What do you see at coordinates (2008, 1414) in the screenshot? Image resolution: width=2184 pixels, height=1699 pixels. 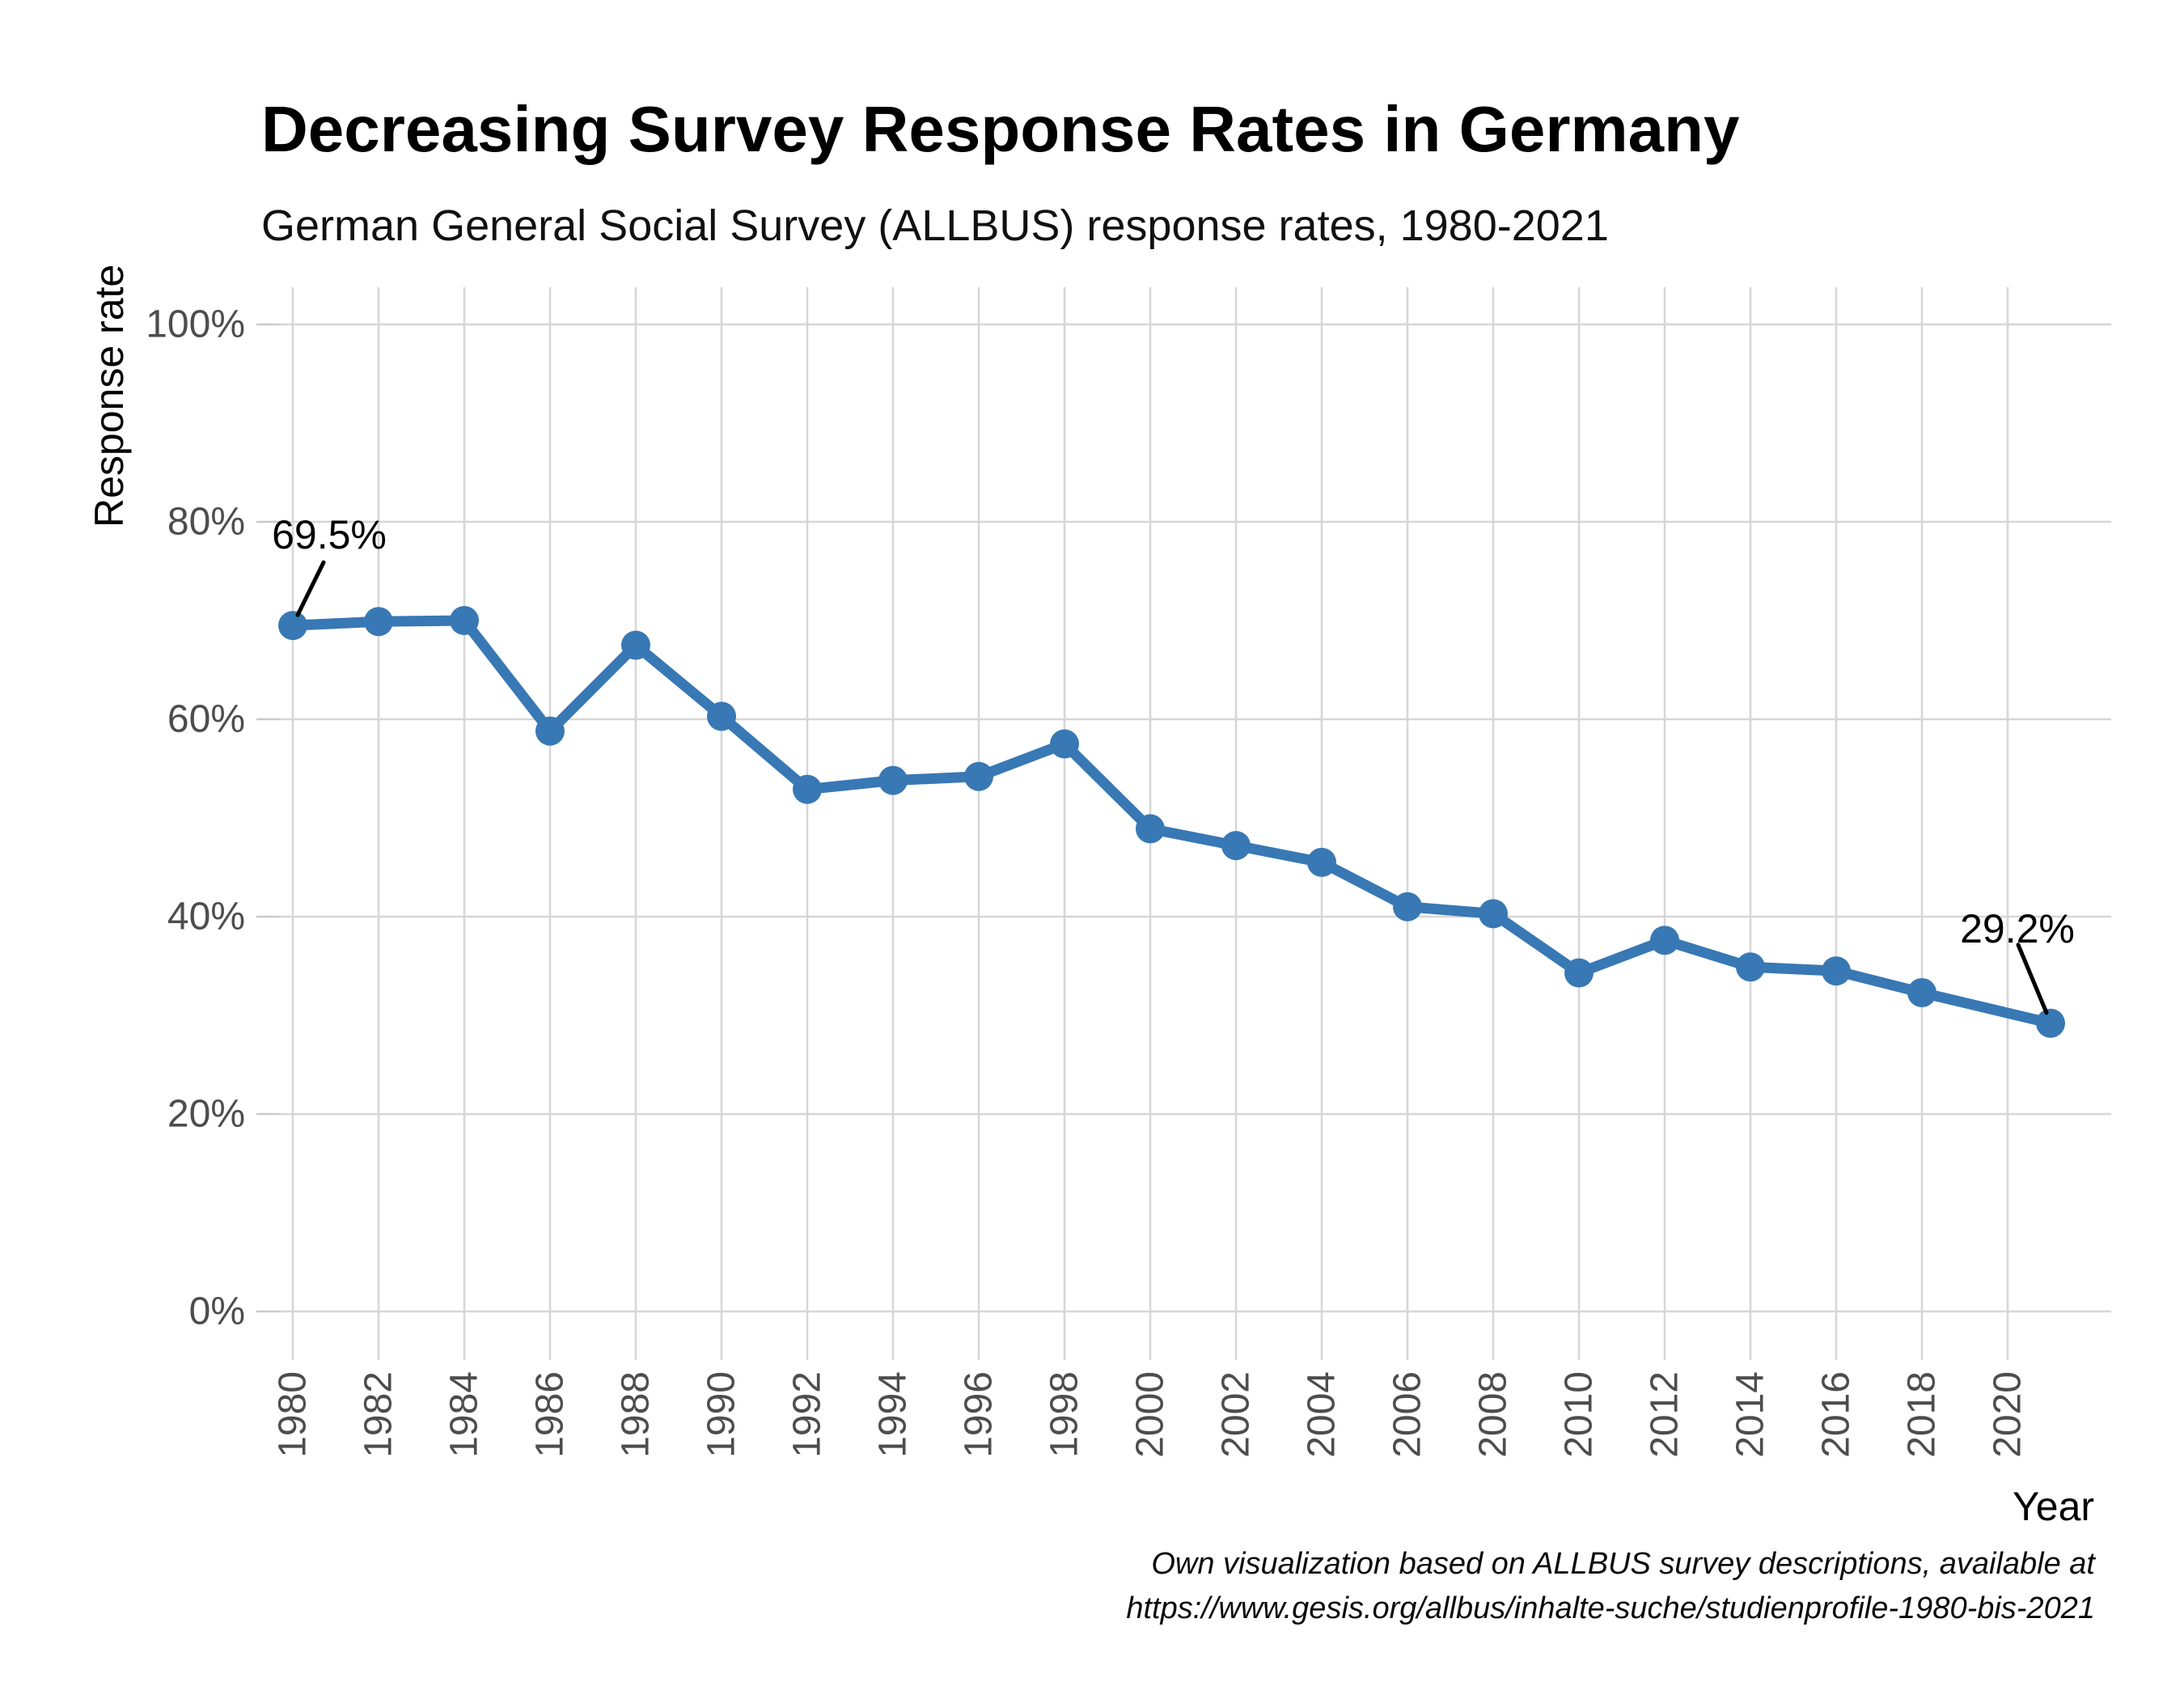 I see `x-tick-label: 2020` at bounding box center [2008, 1414].